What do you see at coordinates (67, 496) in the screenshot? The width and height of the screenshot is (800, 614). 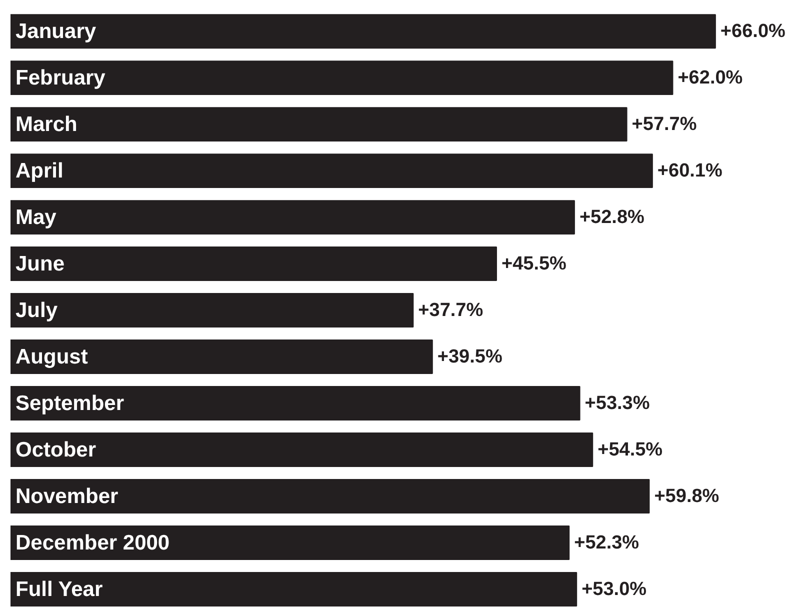 I see `y-tick-label: November` at bounding box center [67, 496].